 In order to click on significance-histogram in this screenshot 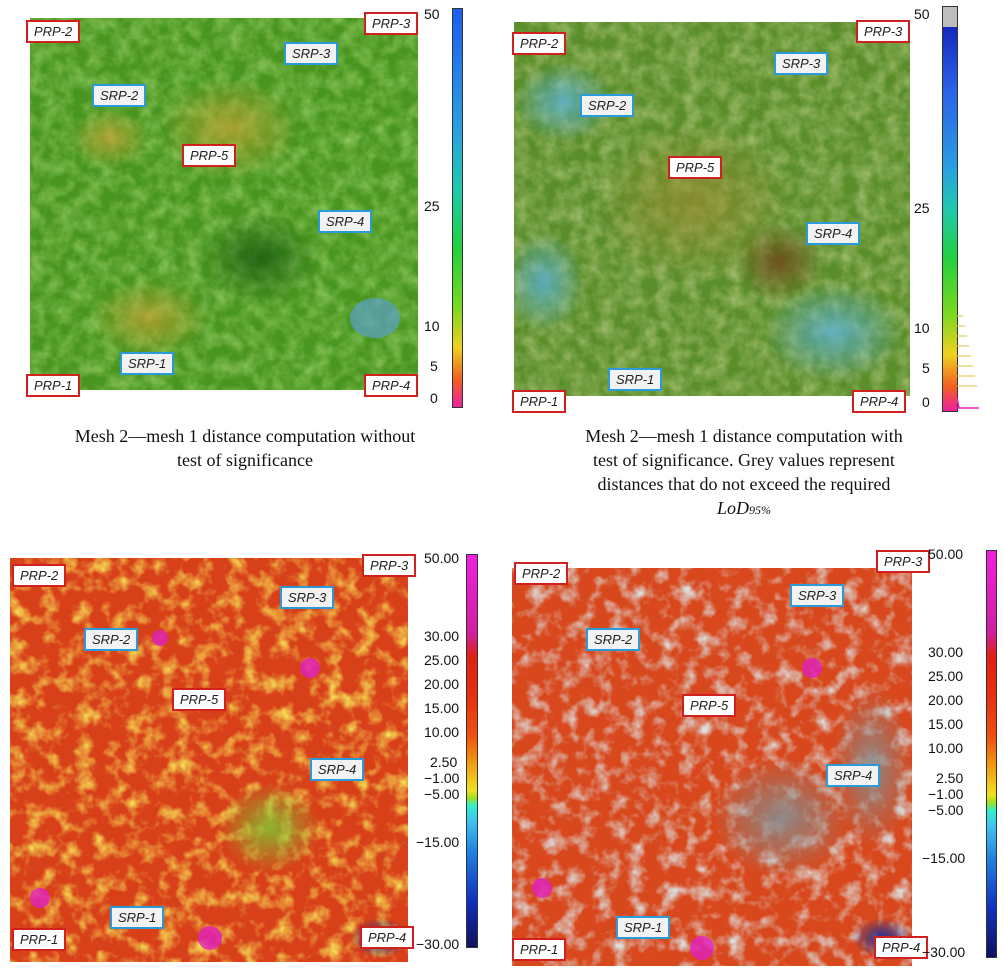, I will do `click(968, 362)`.